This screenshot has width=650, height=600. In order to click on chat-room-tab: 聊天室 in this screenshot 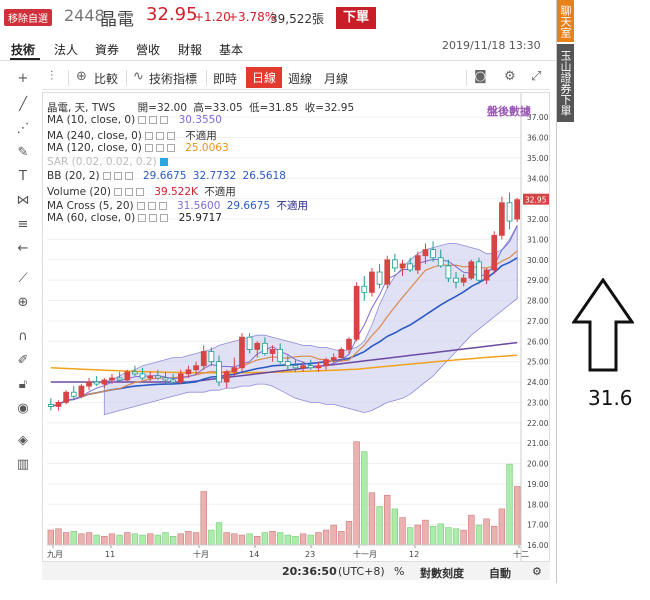, I will do `click(565, 21)`.